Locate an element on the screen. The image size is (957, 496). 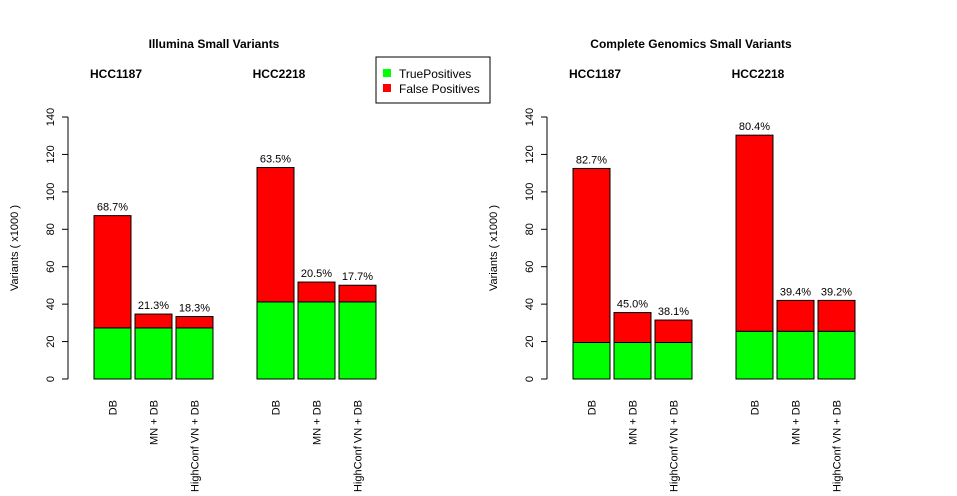
legend-label-false-positives: False Positives is located at coordinates (439, 89).